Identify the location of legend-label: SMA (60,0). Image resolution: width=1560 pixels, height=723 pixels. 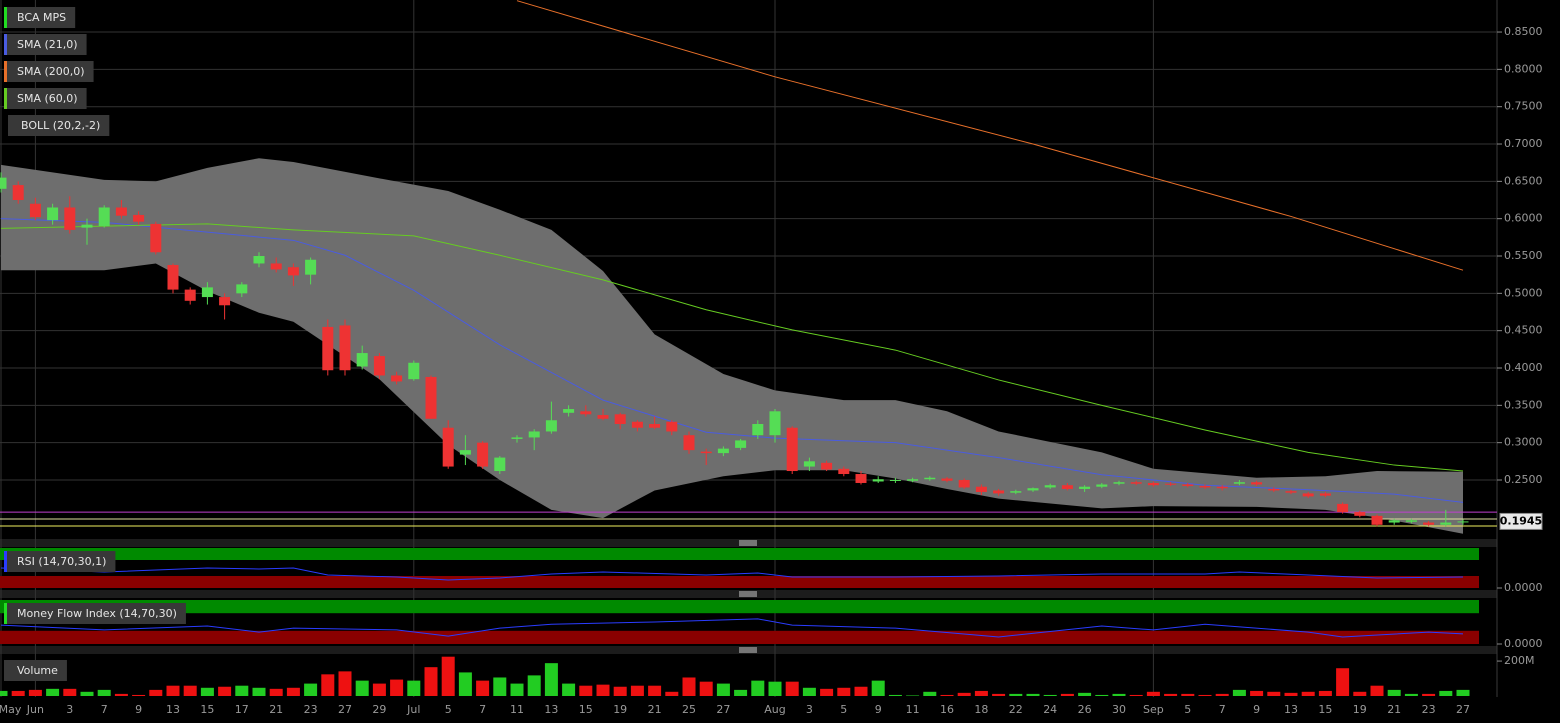
(47, 98).